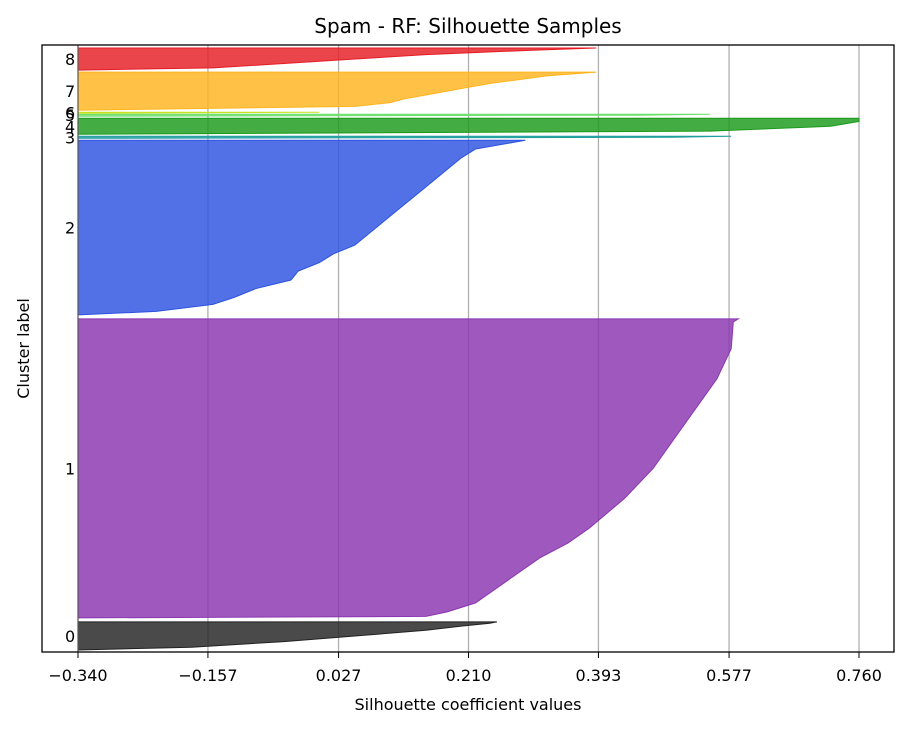 The width and height of the screenshot is (912, 730). Describe the element at coordinates (729, 675) in the screenshot. I see `x-tick-label: 0.577` at that location.